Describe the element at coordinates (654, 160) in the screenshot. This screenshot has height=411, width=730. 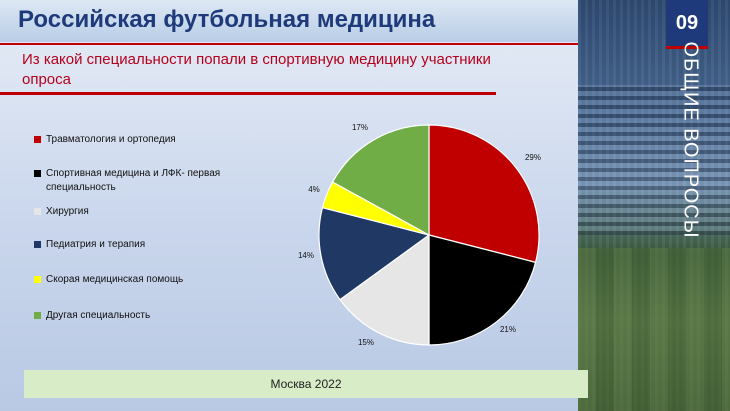
I see `stadium-stands` at that location.